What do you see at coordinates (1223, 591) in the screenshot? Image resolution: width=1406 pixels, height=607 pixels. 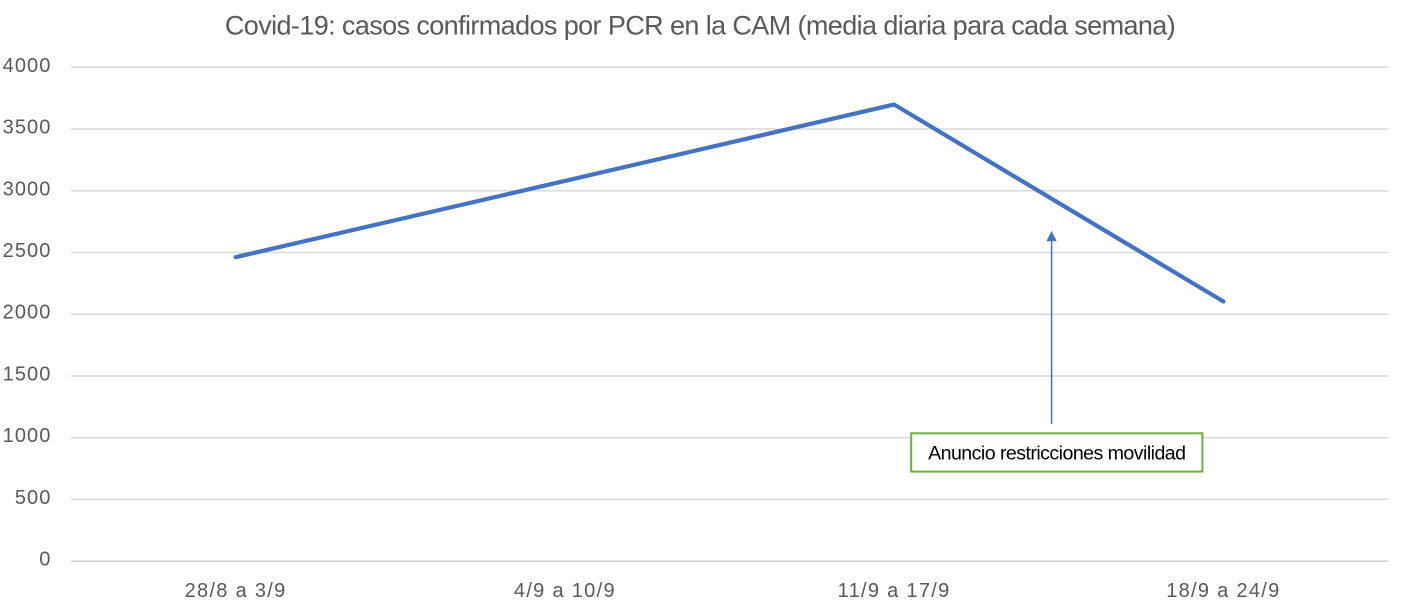 I see `svg-text: 18/9 a 24/9` at bounding box center [1223, 591].